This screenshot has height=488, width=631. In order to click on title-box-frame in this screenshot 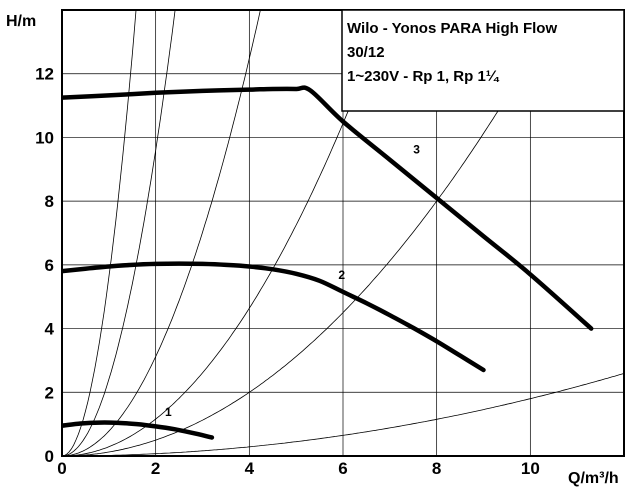, I will do `click(483, 60)`.